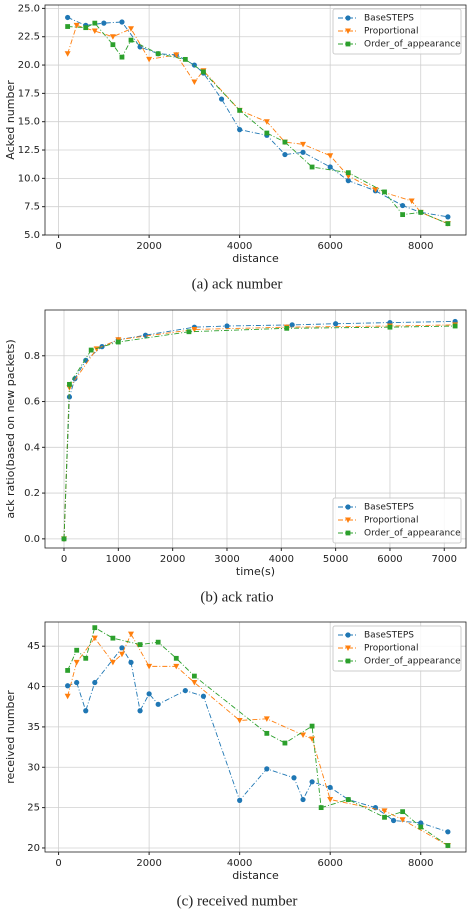  I want to click on x-axis-label: time(s), so click(255, 571).